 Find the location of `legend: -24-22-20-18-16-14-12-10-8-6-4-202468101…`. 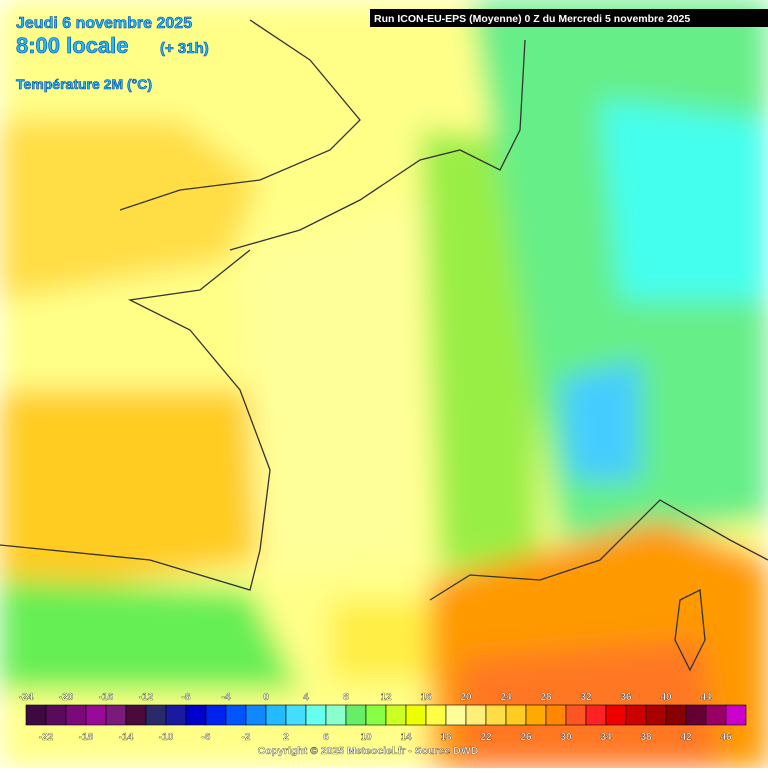

legend: -24-22-20-18-16-14-12-10-8-6-4-202468101… is located at coordinates (383, 717).